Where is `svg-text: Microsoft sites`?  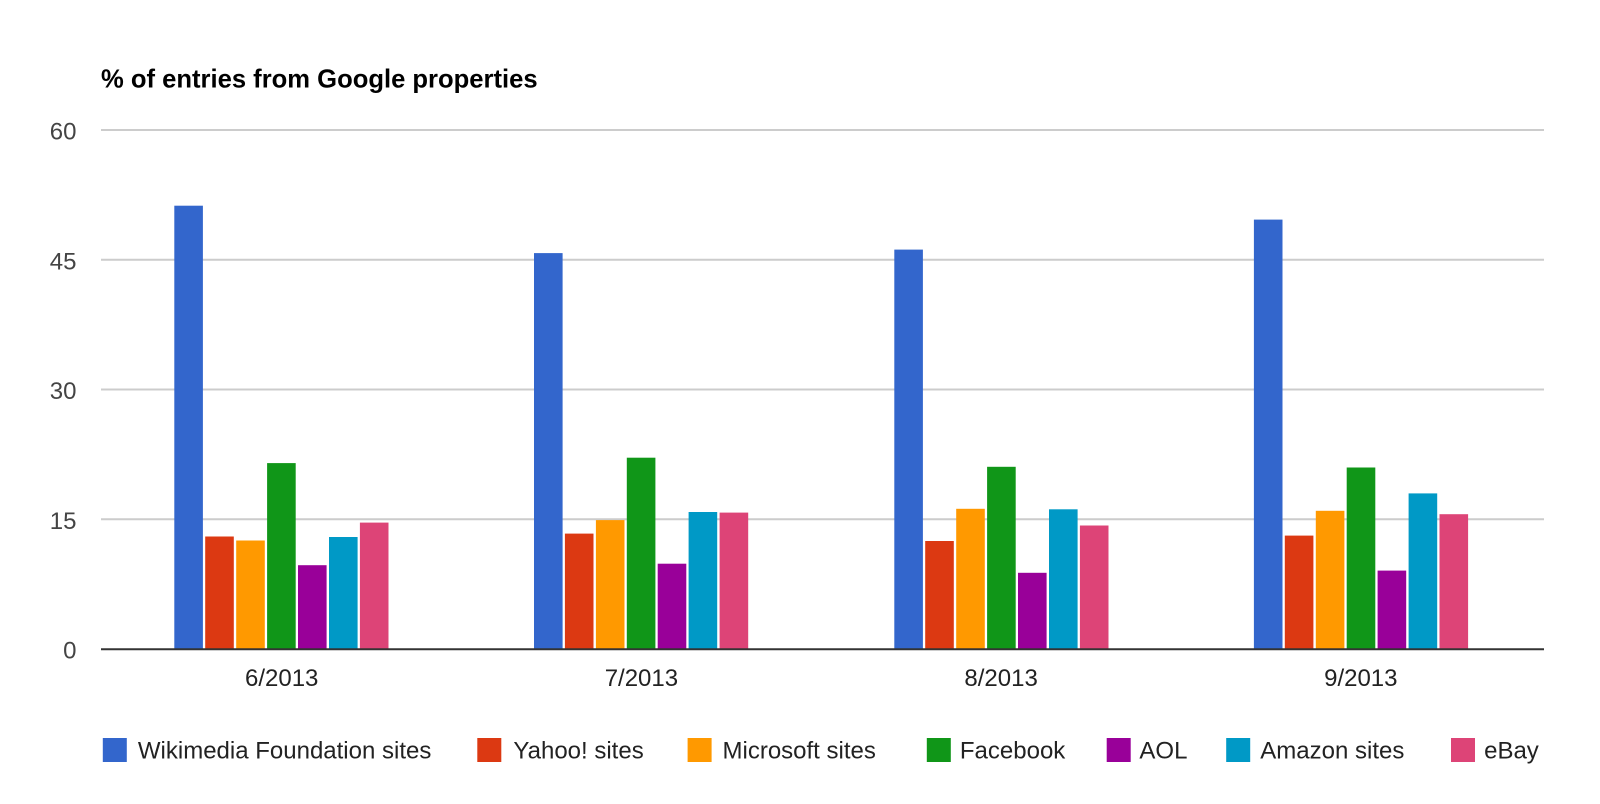 svg-text: Microsoft sites is located at coordinates (799, 751).